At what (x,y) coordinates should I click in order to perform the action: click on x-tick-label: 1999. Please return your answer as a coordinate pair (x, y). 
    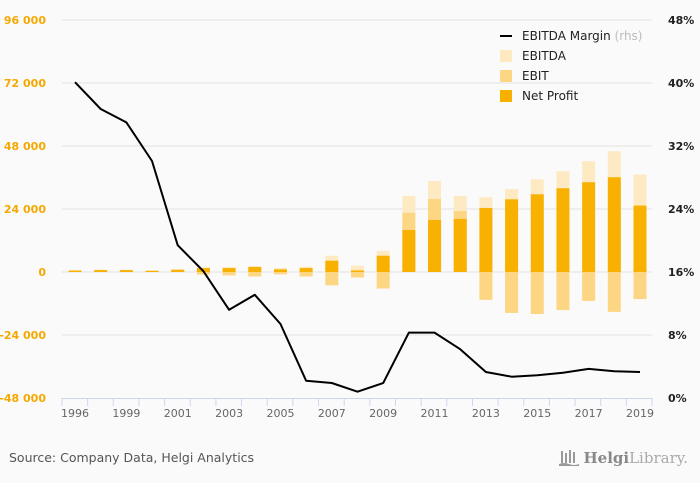
    Looking at the image, I should click on (126, 413).